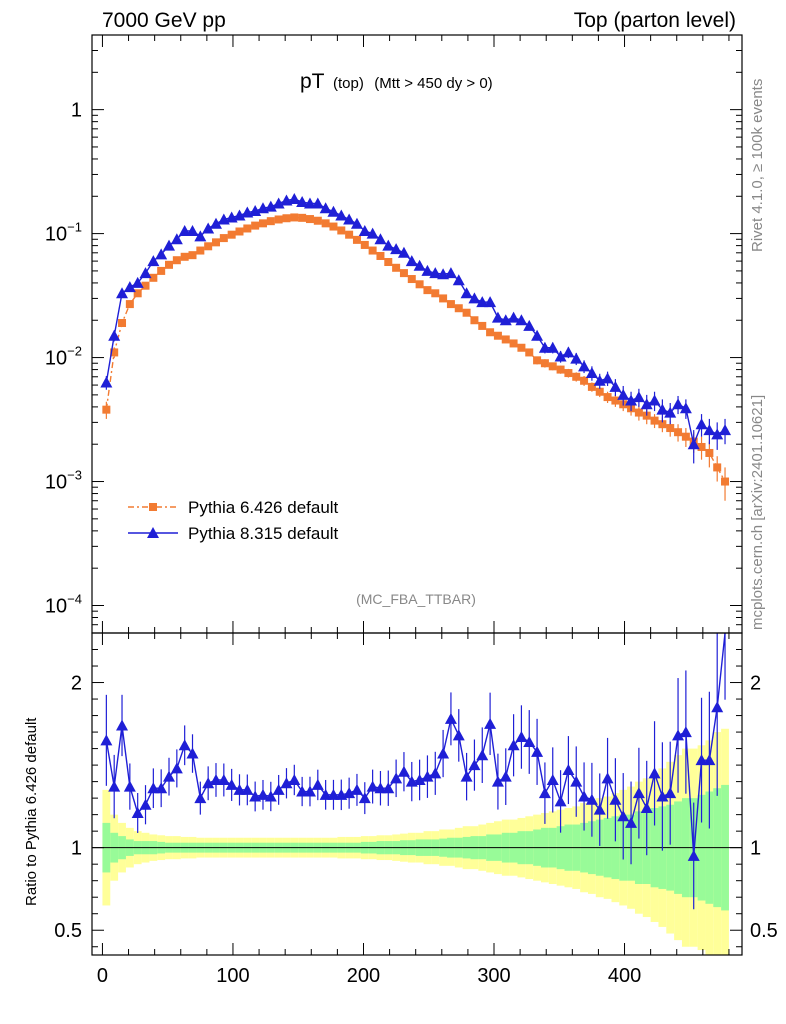 The height and width of the screenshot is (1024, 786). What do you see at coordinates (74, 351) in the screenshot?
I see `main-y-tick-exponent: −2` at bounding box center [74, 351].